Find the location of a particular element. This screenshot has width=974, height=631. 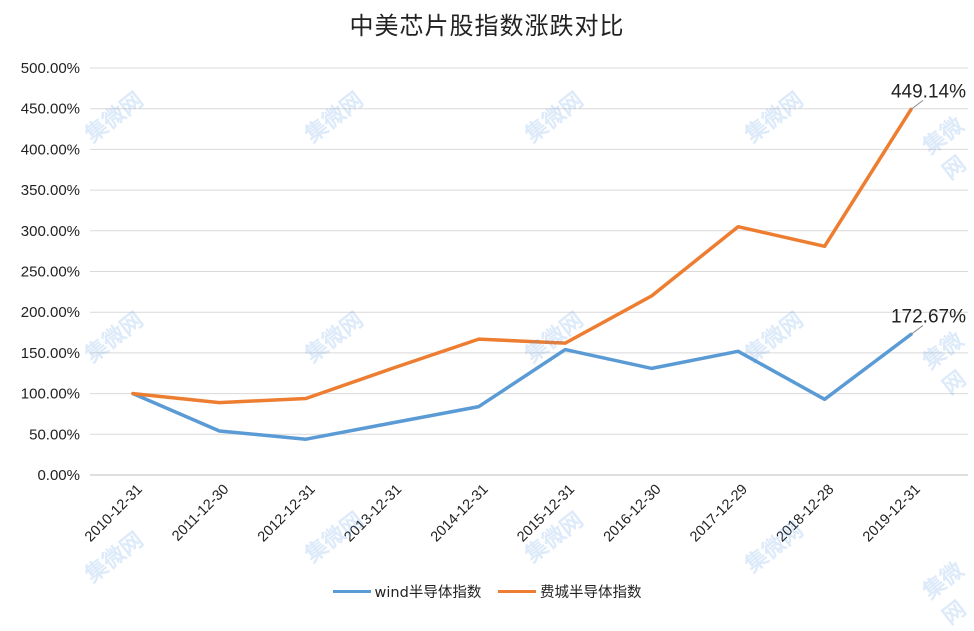

legend-label-wind: wind半导体指数 is located at coordinates (428, 593).